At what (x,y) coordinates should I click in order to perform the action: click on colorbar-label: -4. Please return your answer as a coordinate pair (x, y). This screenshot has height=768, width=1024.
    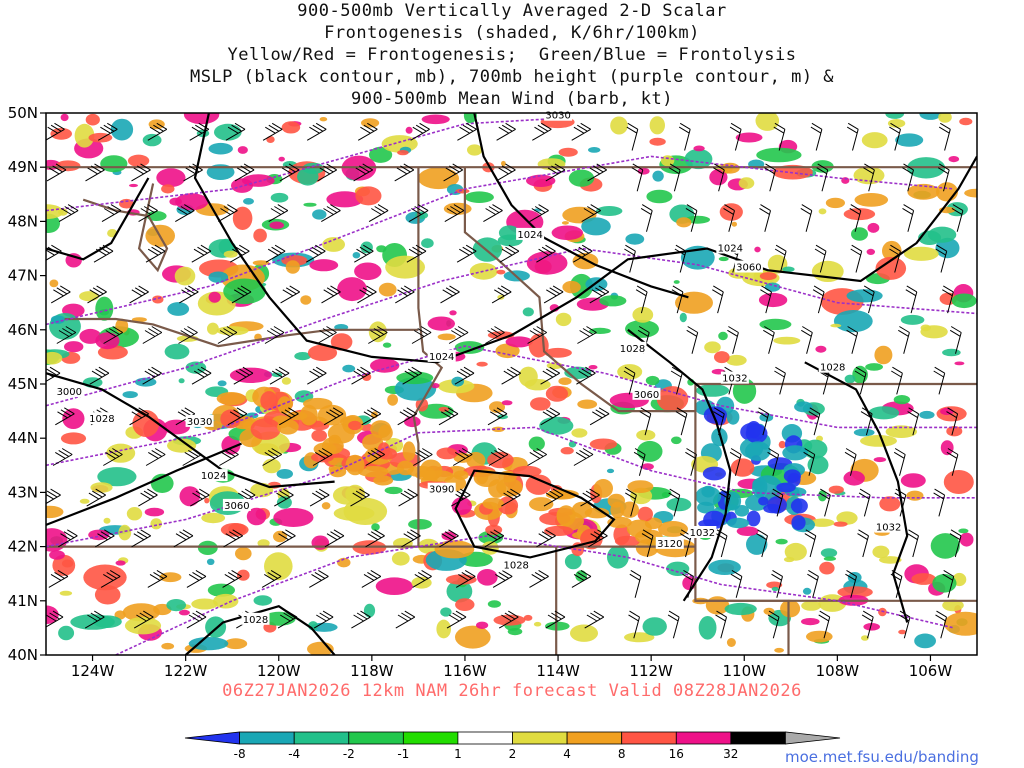
    Looking at the image, I should click on (294, 754).